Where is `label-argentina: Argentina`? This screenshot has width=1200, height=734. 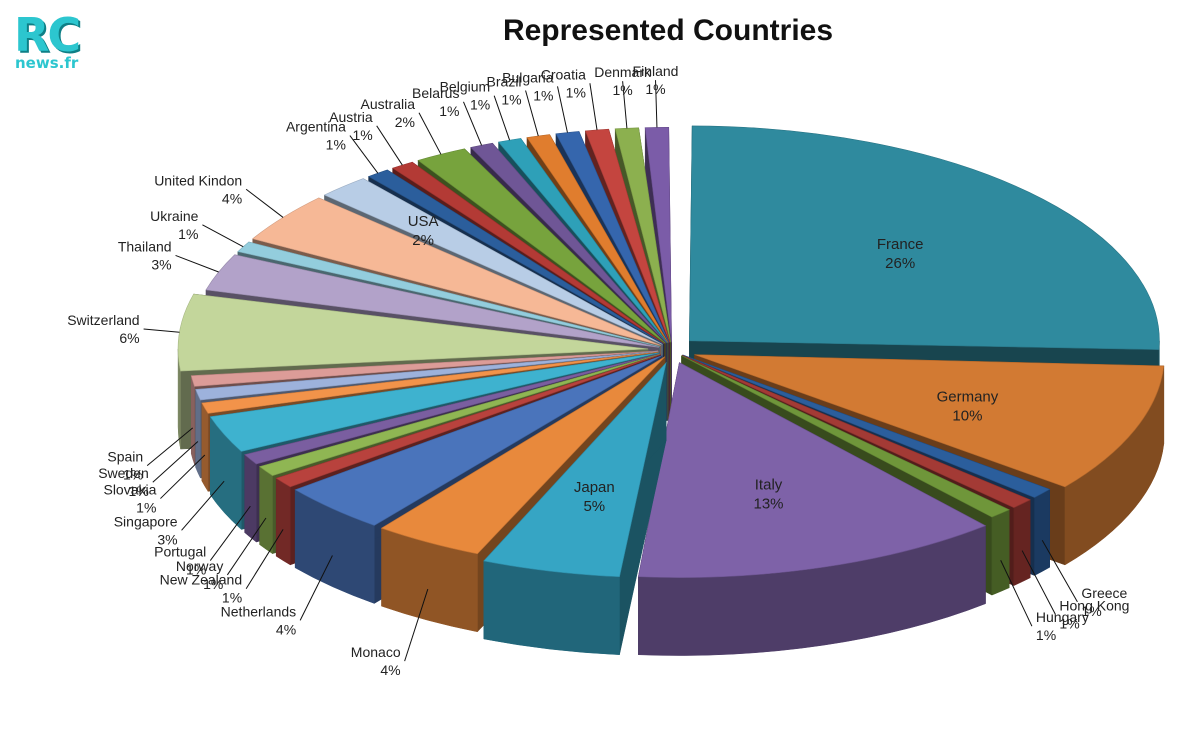 label-argentina: Argentina is located at coordinates (316, 127).